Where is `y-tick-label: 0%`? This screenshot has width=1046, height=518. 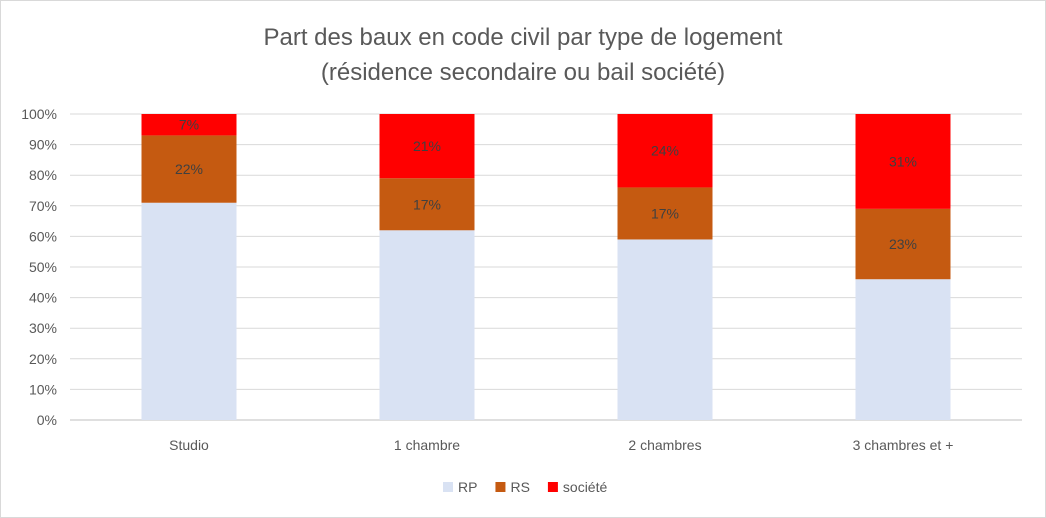
y-tick-label: 0% is located at coordinates (47, 420).